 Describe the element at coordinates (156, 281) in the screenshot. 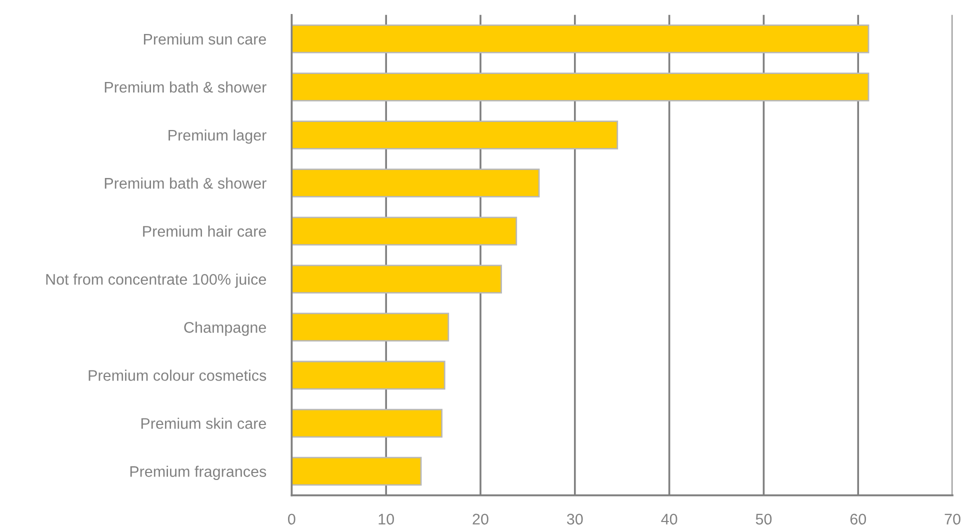

I see `y-tick-label: Not from concentrate 100% juice` at that location.